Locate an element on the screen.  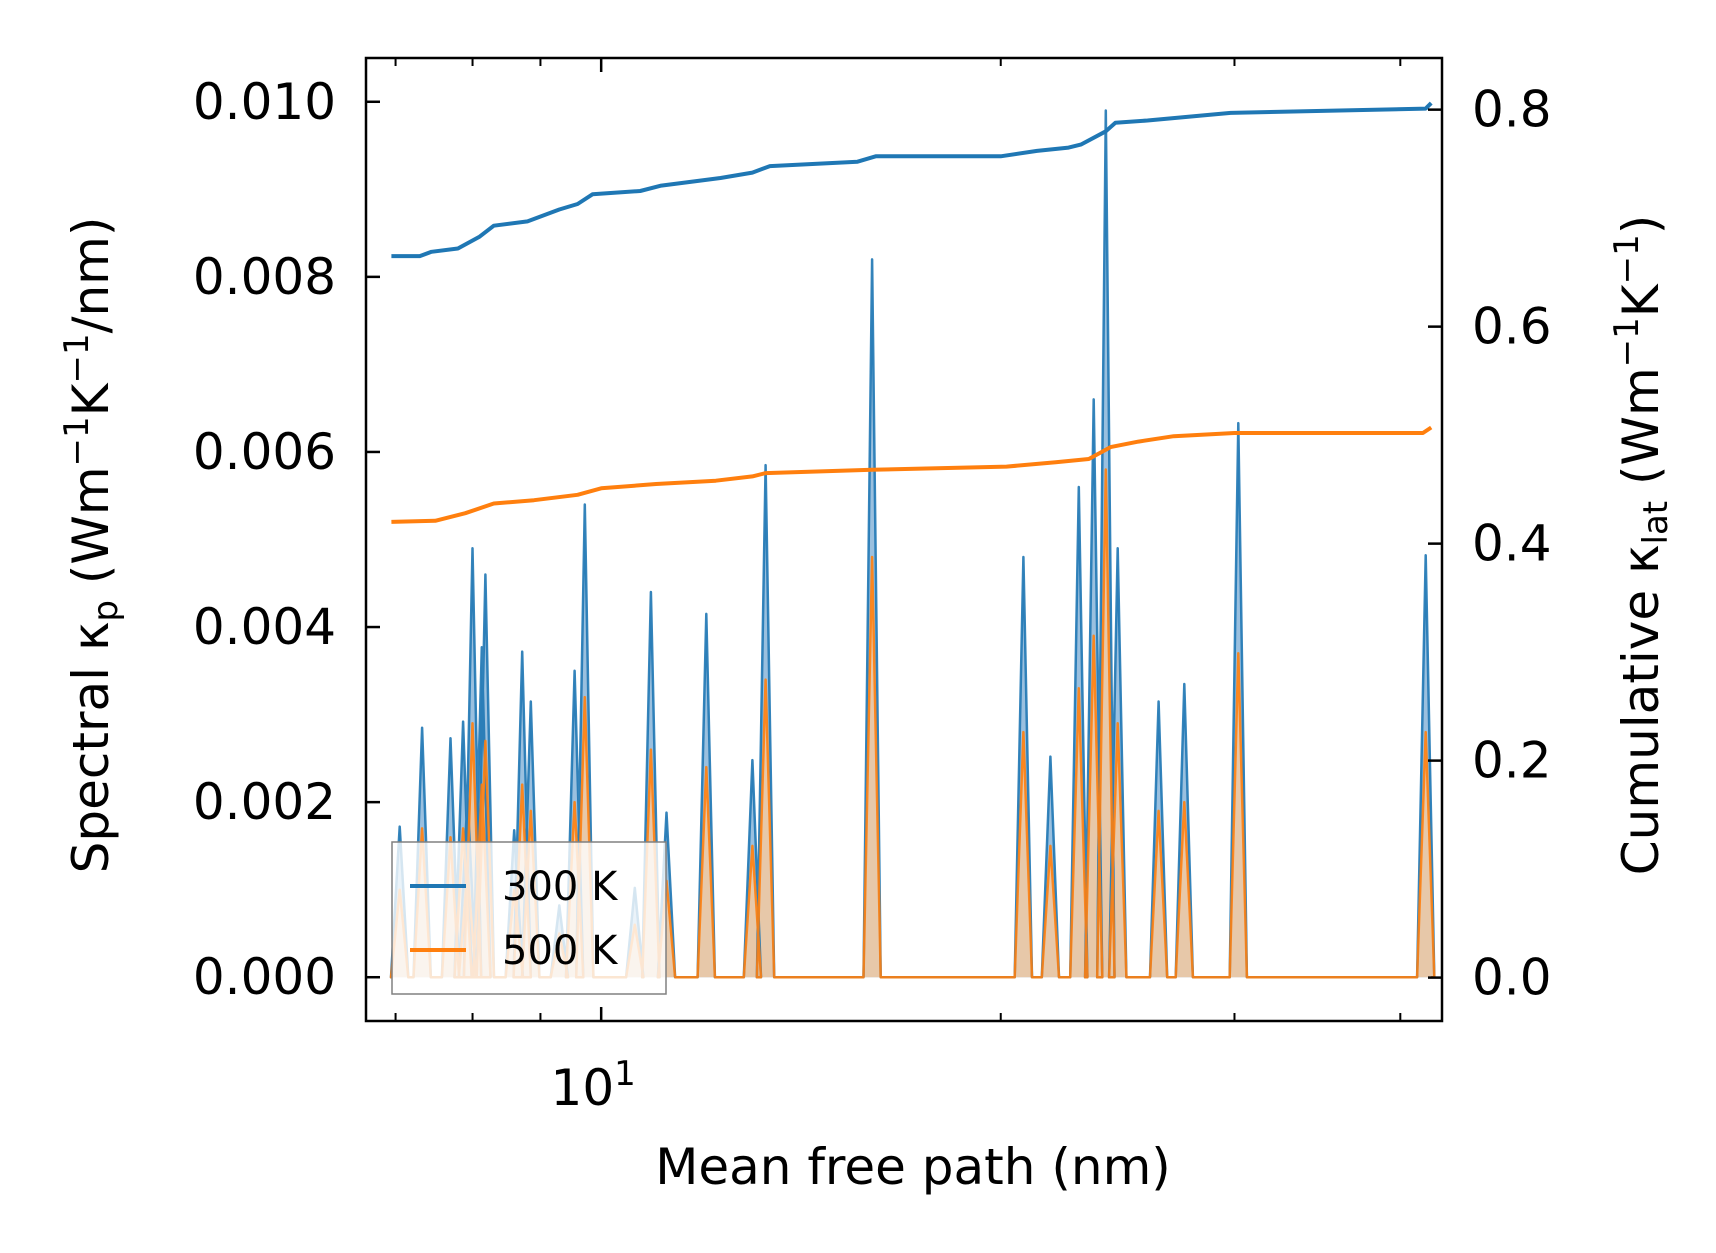
y-right-tick-label: 0.8 is located at coordinates (1512, 110).